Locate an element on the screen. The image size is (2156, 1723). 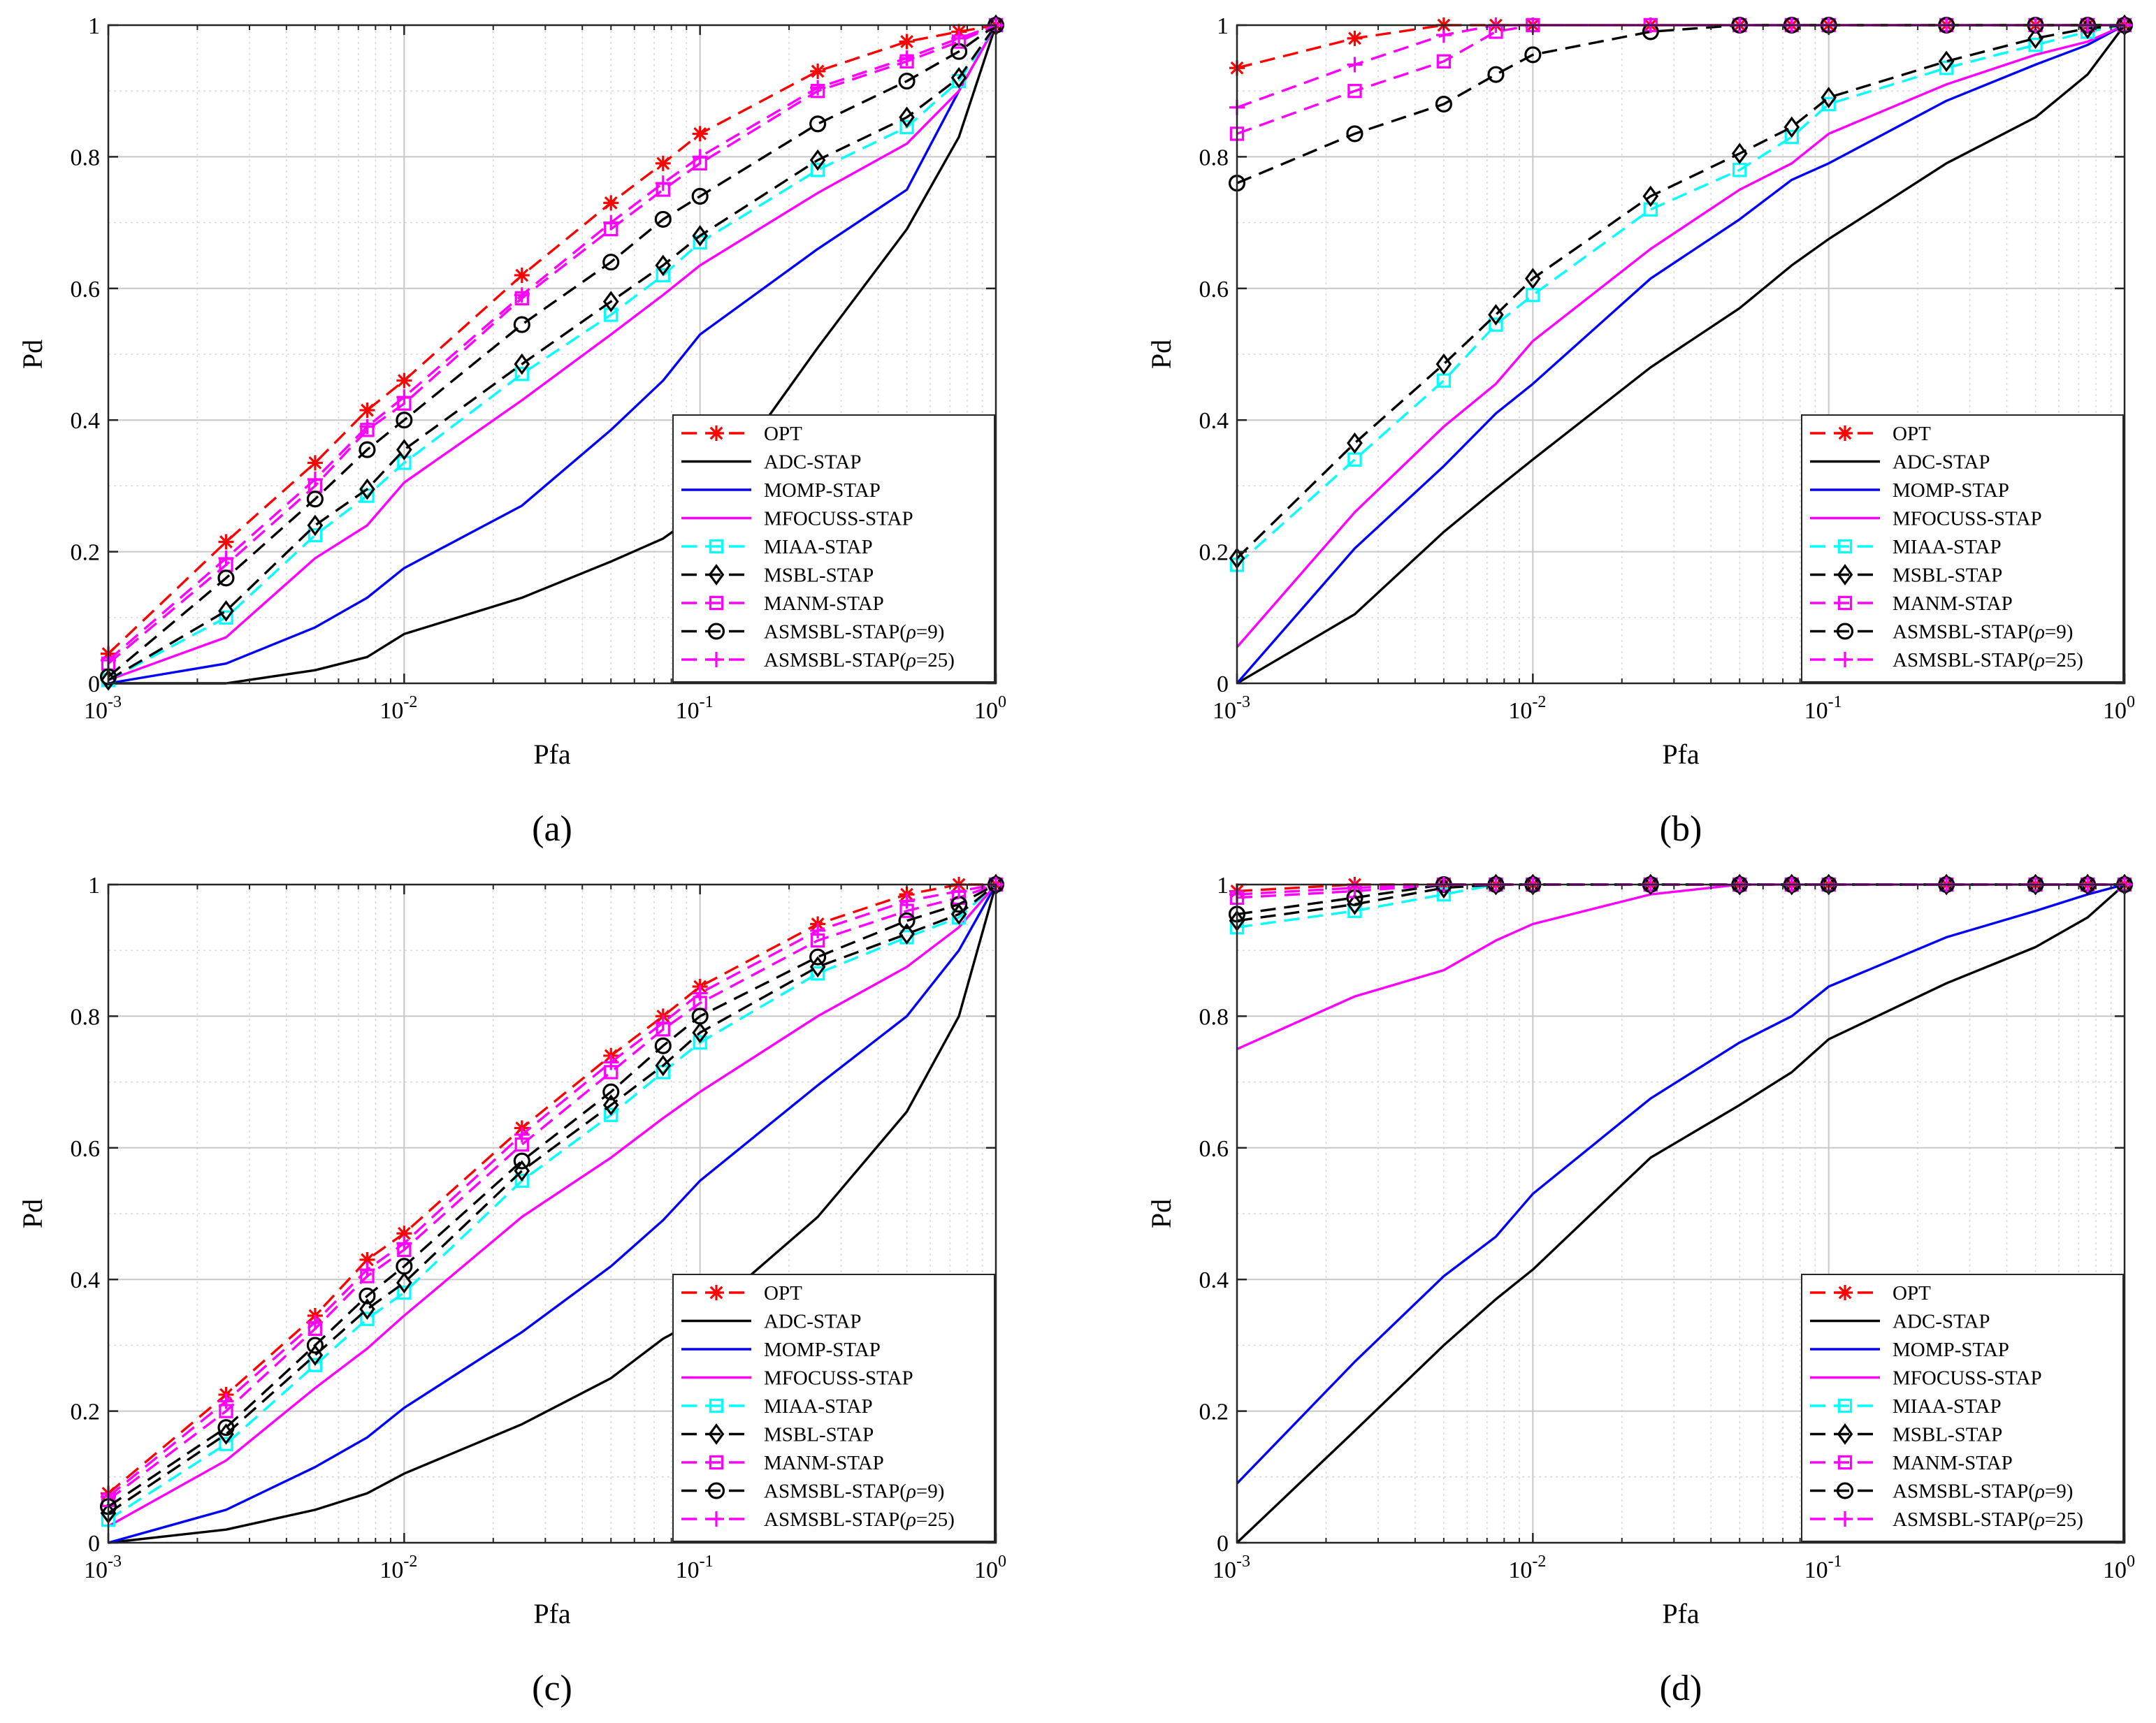
legend-item: MANM-STAP is located at coordinates (1911, 1463).